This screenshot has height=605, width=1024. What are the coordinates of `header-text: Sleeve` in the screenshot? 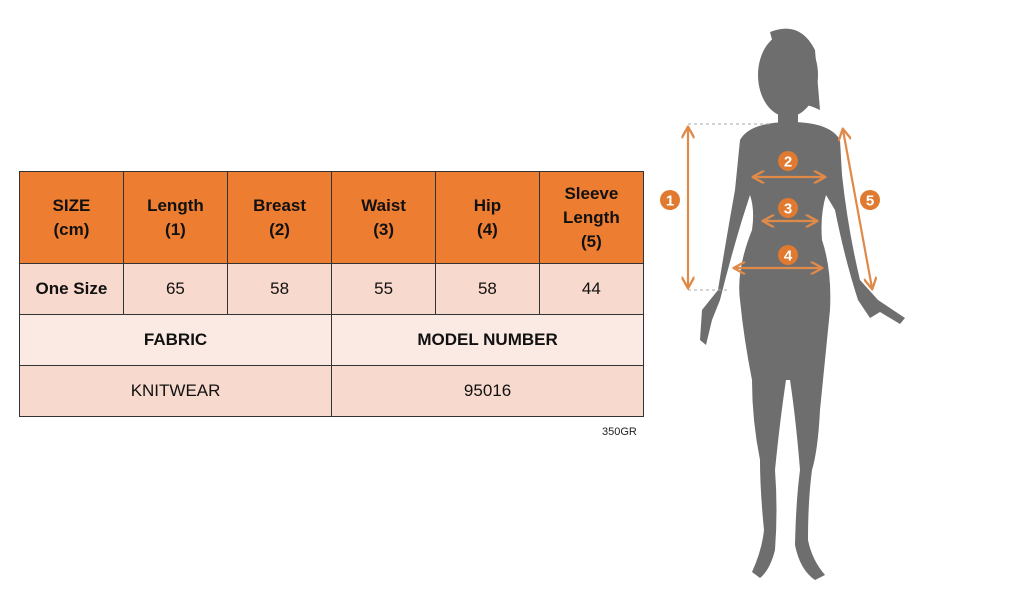 It's located at (591, 193).